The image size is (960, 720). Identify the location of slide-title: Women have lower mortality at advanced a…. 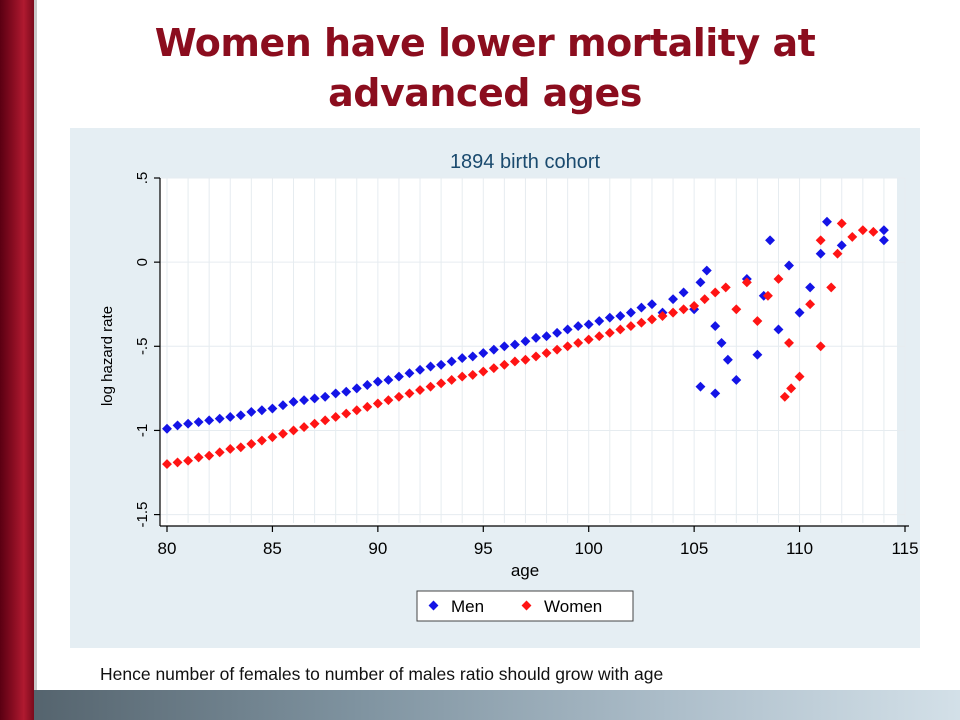
(485, 68).